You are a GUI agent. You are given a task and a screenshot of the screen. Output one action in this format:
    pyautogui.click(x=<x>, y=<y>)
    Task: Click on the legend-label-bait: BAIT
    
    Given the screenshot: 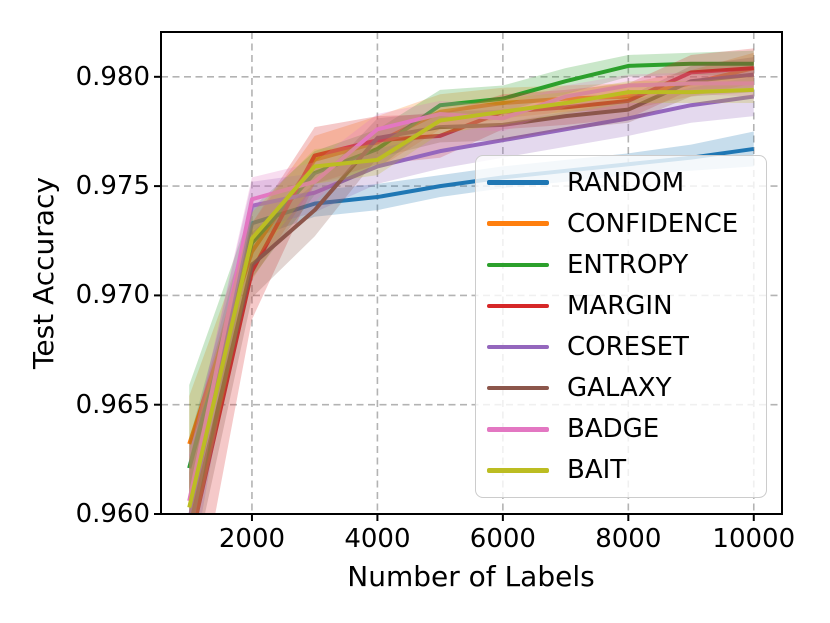 What is the action you would take?
    pyautogui.click(x=597, y=470)
    